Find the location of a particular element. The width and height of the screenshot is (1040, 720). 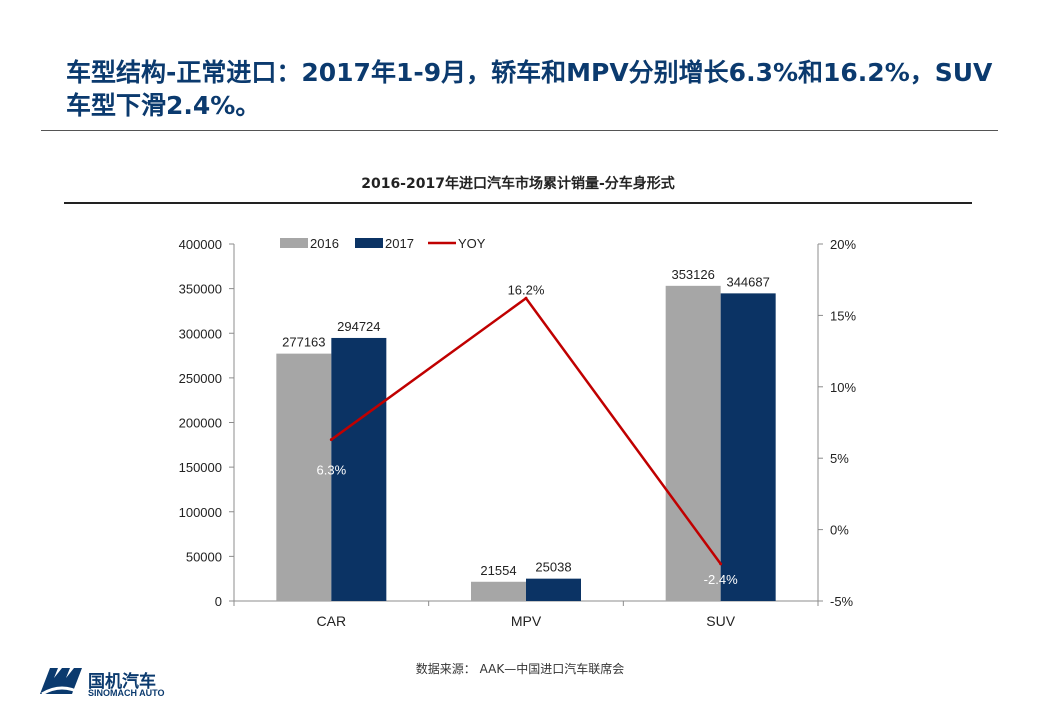

chart-title: 2016-2017年进口汽车市场累计销量-分车身形式 is located at coordinates (518, 184).